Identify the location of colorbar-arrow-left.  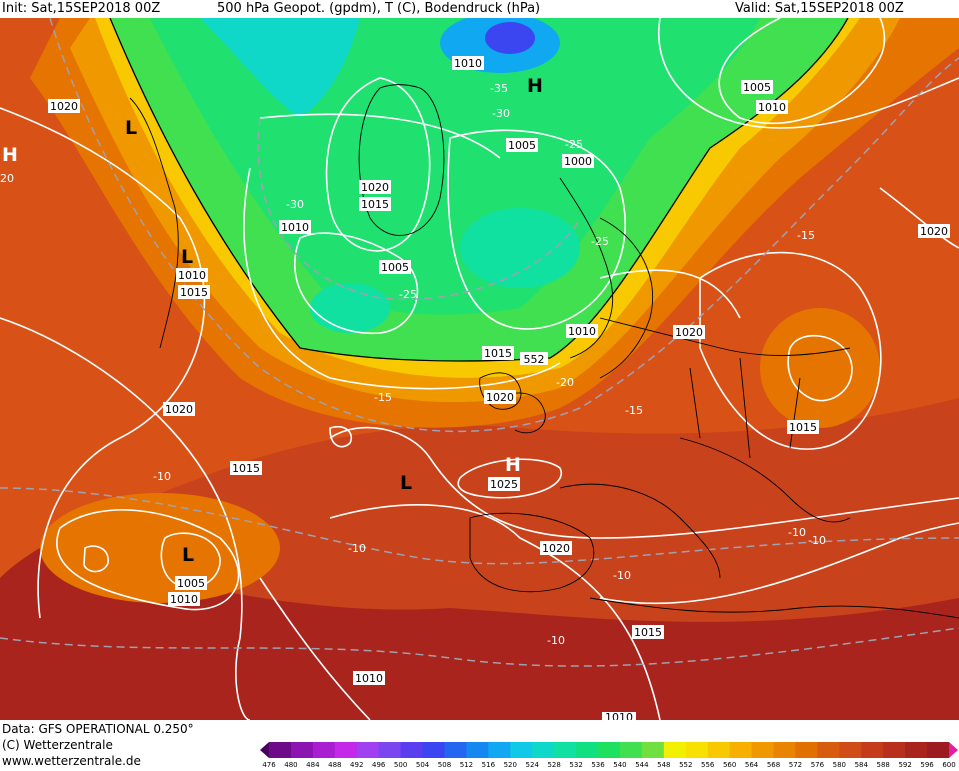
(264, 750).